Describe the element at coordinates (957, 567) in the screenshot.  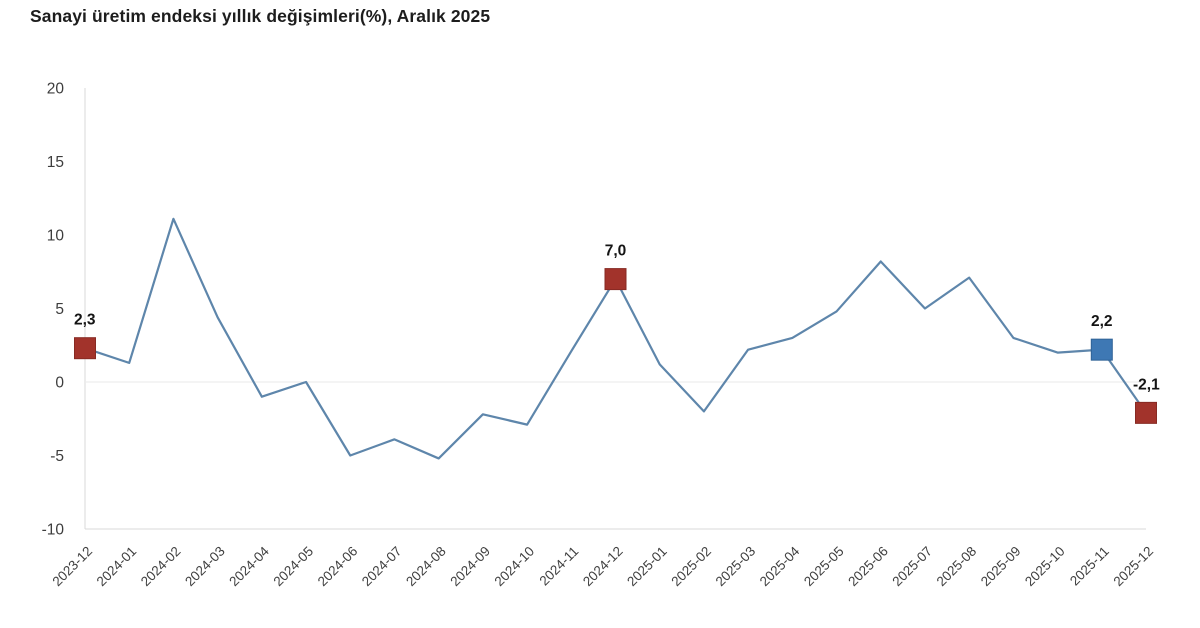
I see `x-tick-label: 2025-08` at that location.